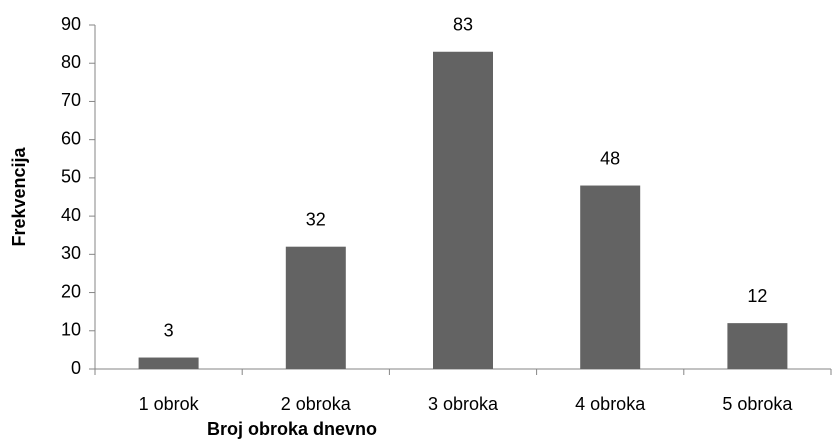  What do you see at coordinates (71, 62) in the screenshot?
I see `y-tick-label: 80` at bounding box center [71, 62].